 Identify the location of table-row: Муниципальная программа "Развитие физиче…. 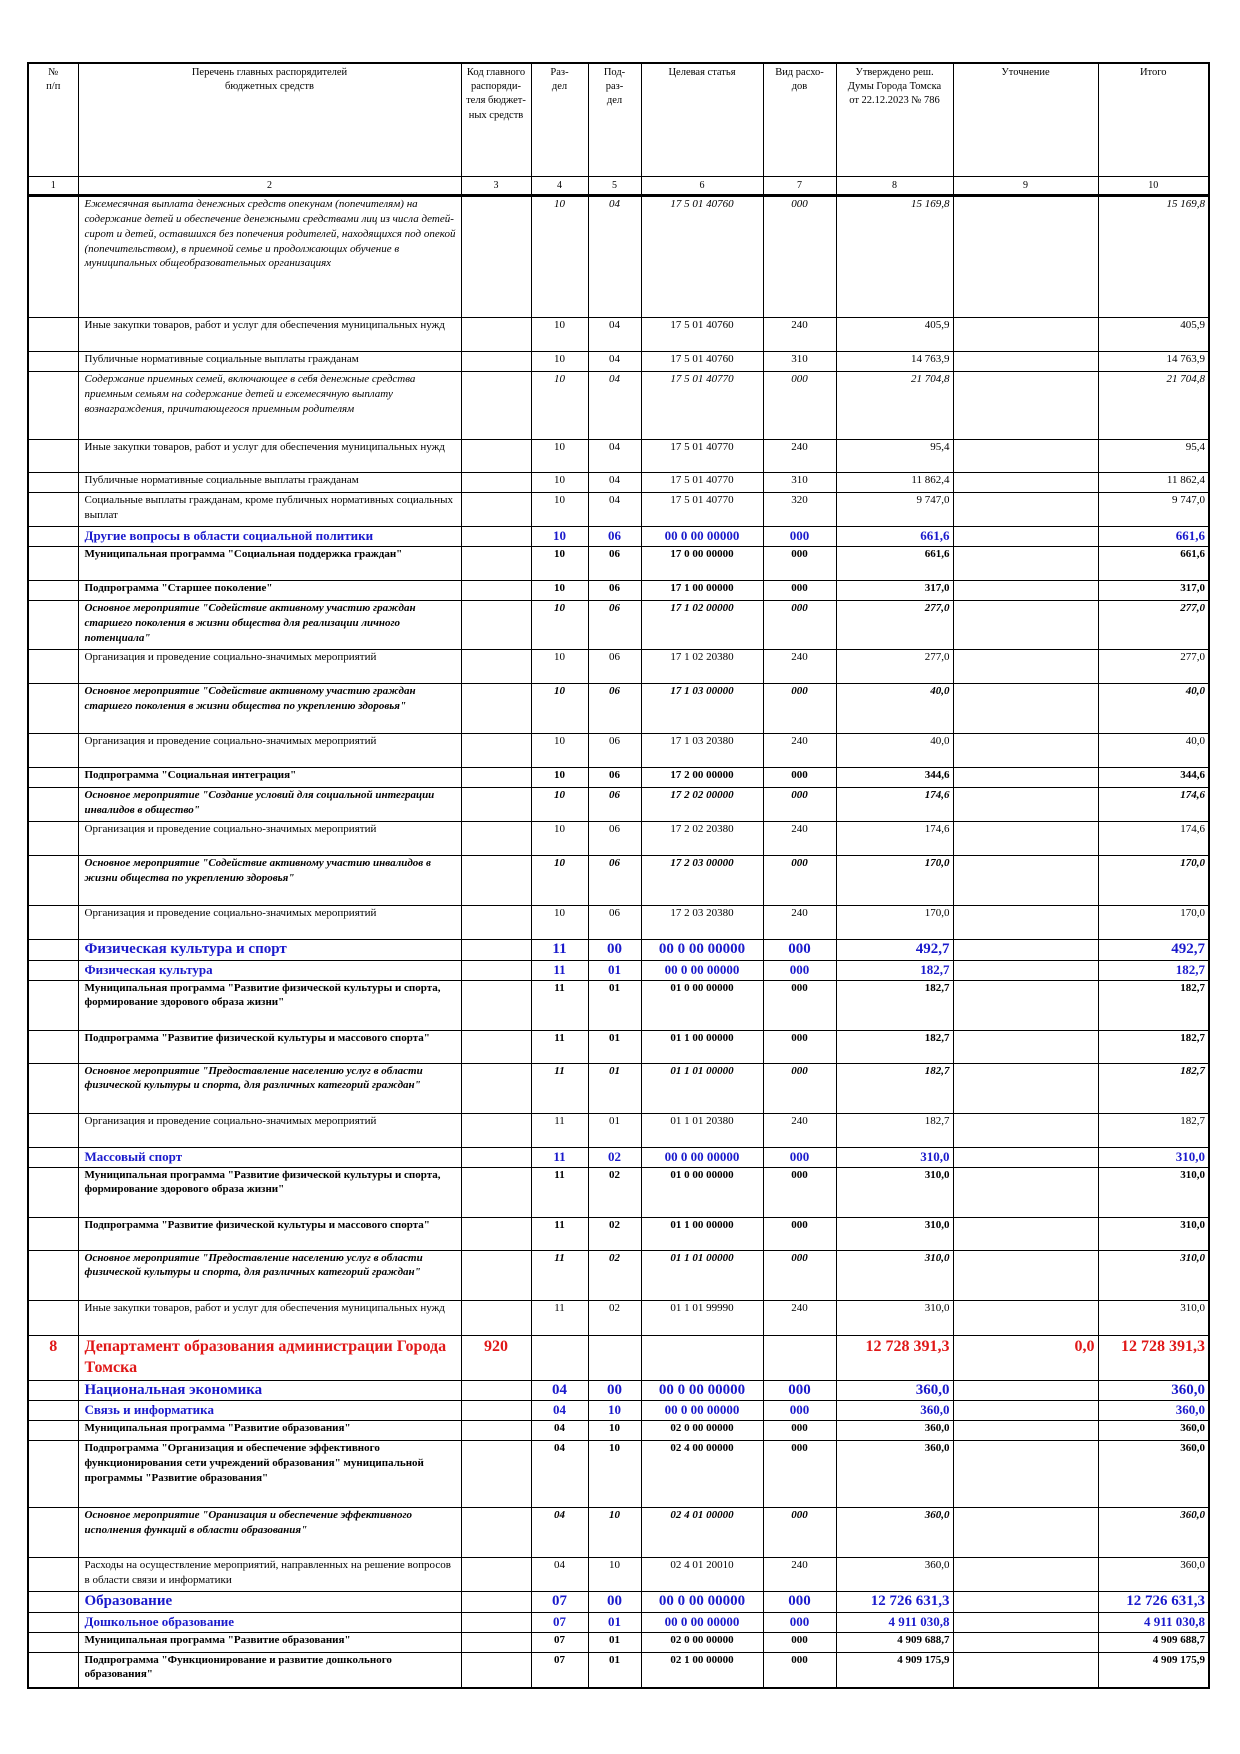
(618, 1005).